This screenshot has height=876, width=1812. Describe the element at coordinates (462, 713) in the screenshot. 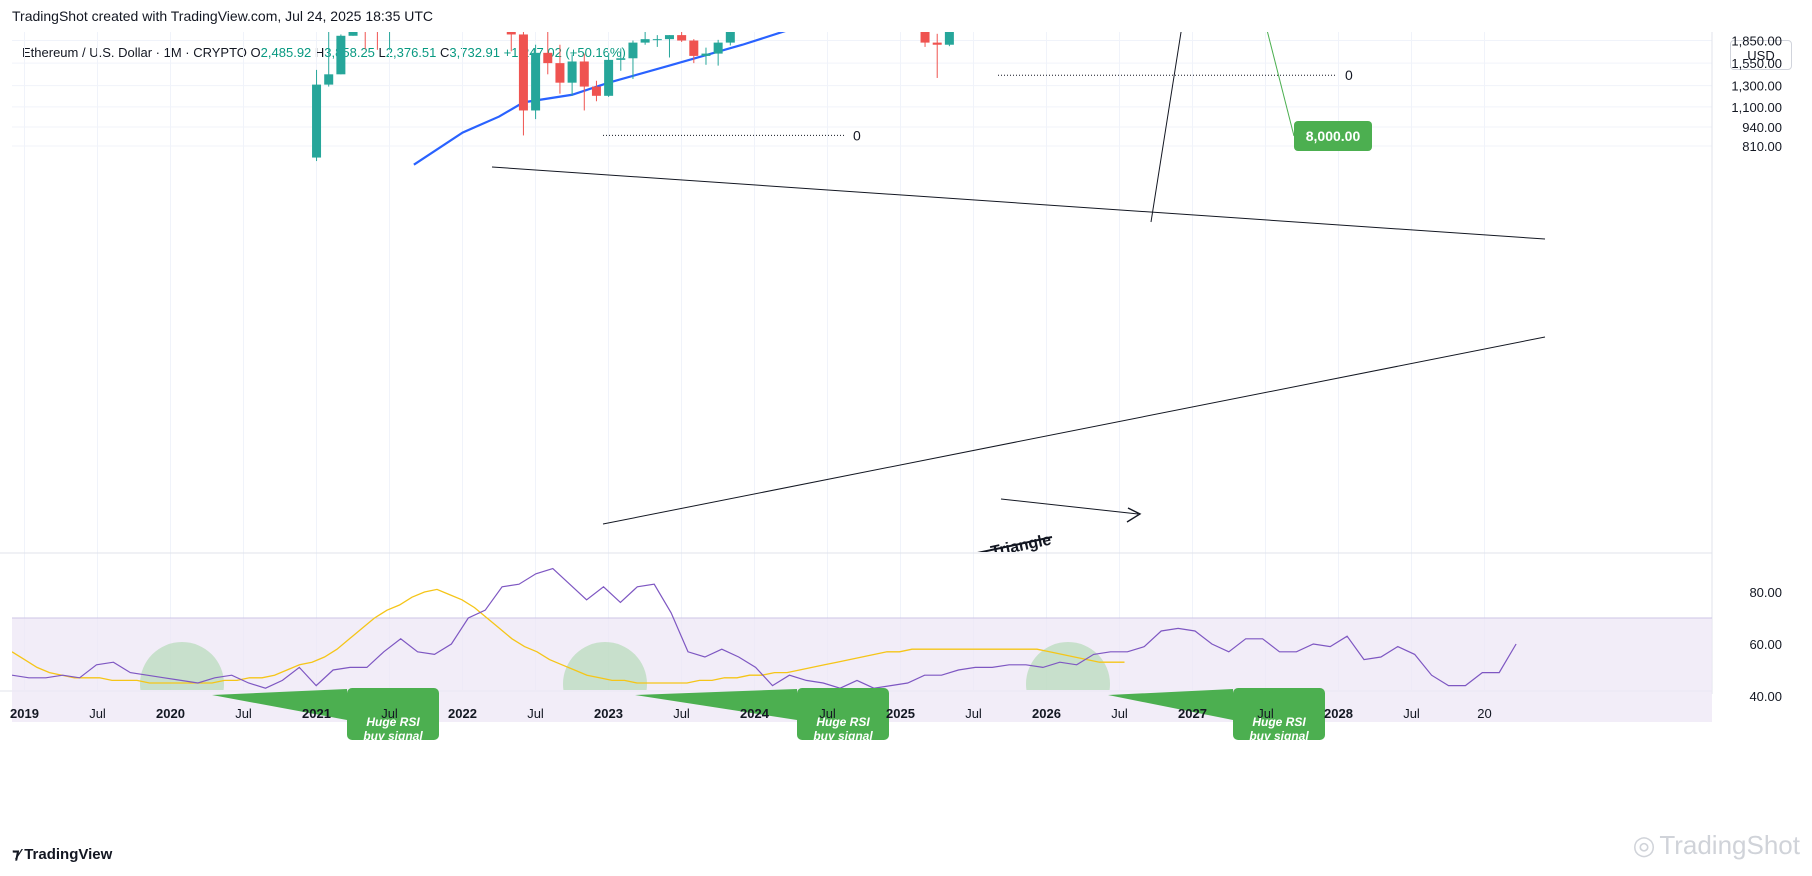

I see `time-tick-label: 2022` at that location.